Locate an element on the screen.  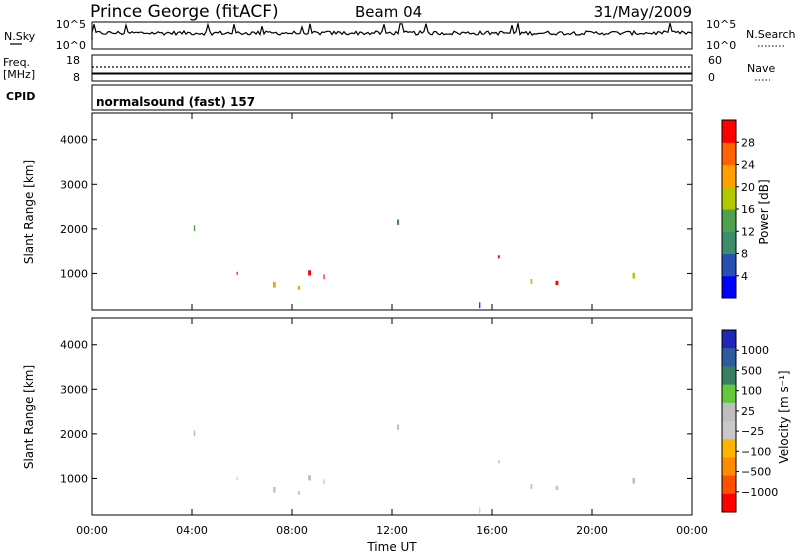
xtick-label: 16:00 is located at coordinates (492, 530).